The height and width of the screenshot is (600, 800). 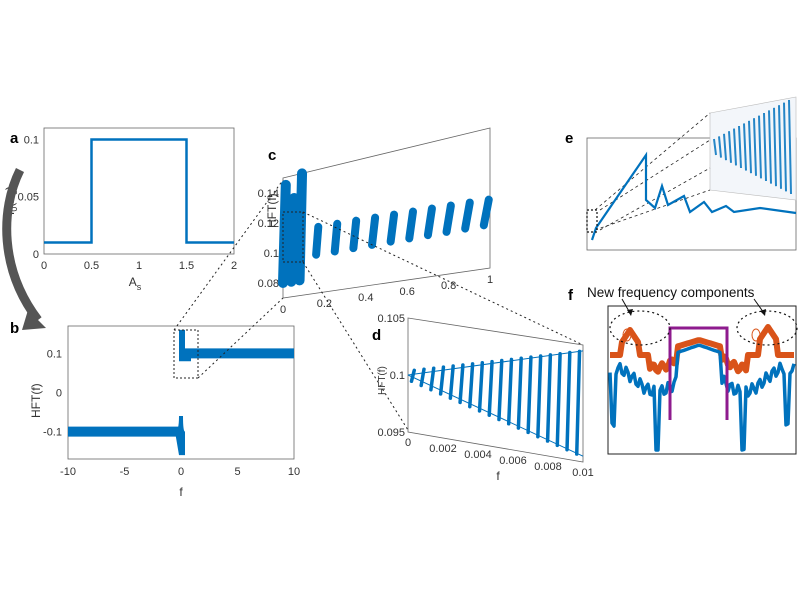 What do you see at coordinates (698, 373) in the screenshot?
I see `panel-f-purple-window` at bounding box center [698, 373].